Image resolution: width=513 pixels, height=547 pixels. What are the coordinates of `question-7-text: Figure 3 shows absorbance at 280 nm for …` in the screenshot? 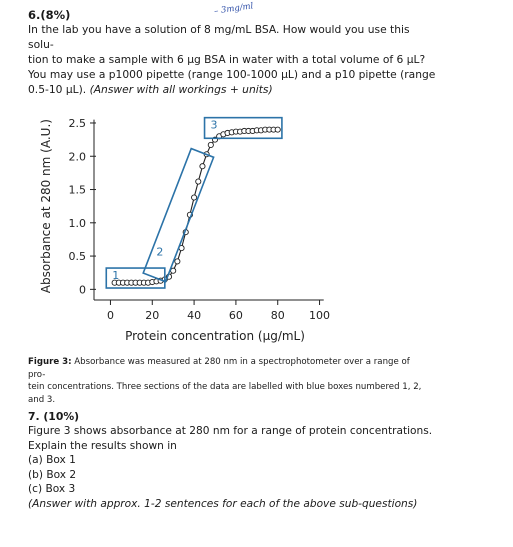 It's located at (238, 467).